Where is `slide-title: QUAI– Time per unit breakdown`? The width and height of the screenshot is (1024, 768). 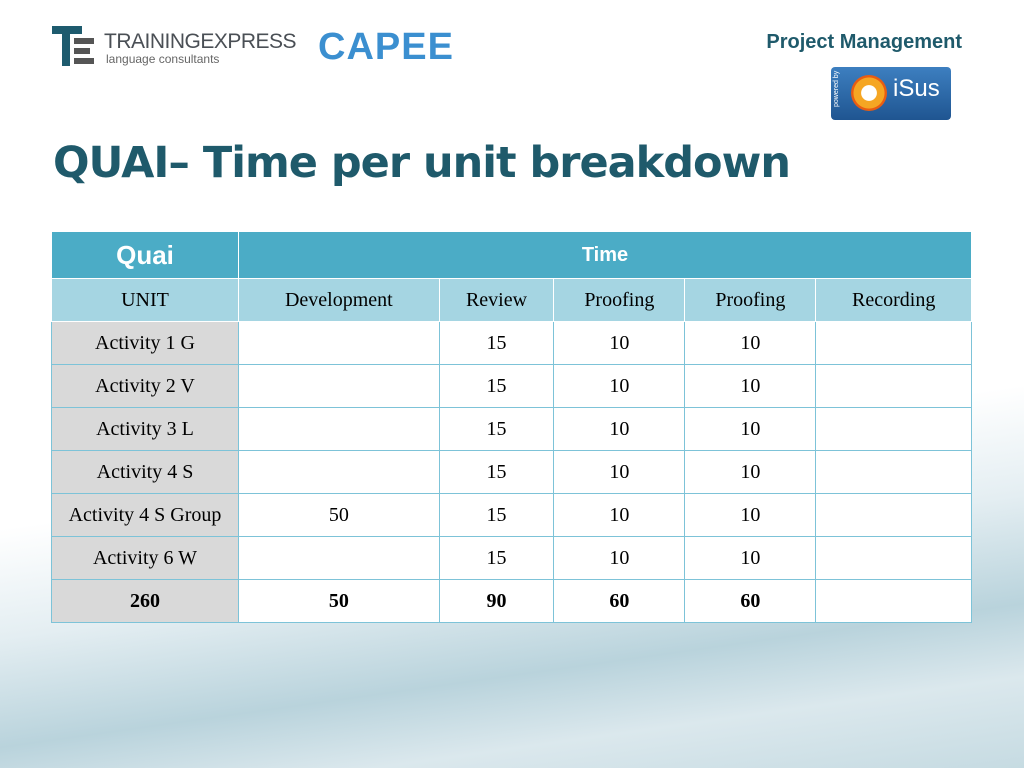
slide-title: QUAI– Time per unit breakdown is located at coordinates (422, 163).